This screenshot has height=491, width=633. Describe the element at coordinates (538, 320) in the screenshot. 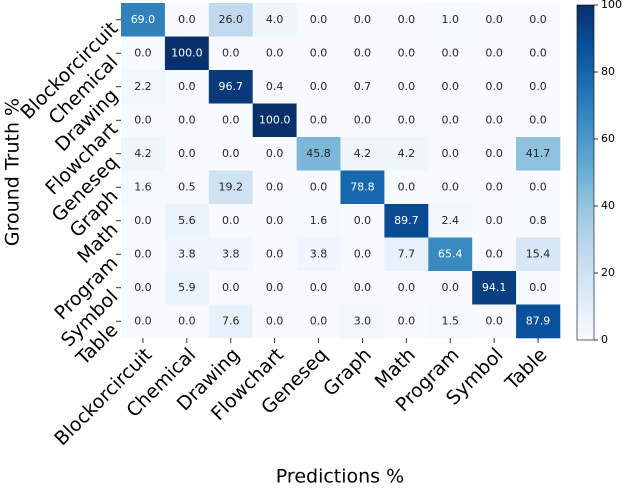

I see `cell-label: 87.9` at that location.